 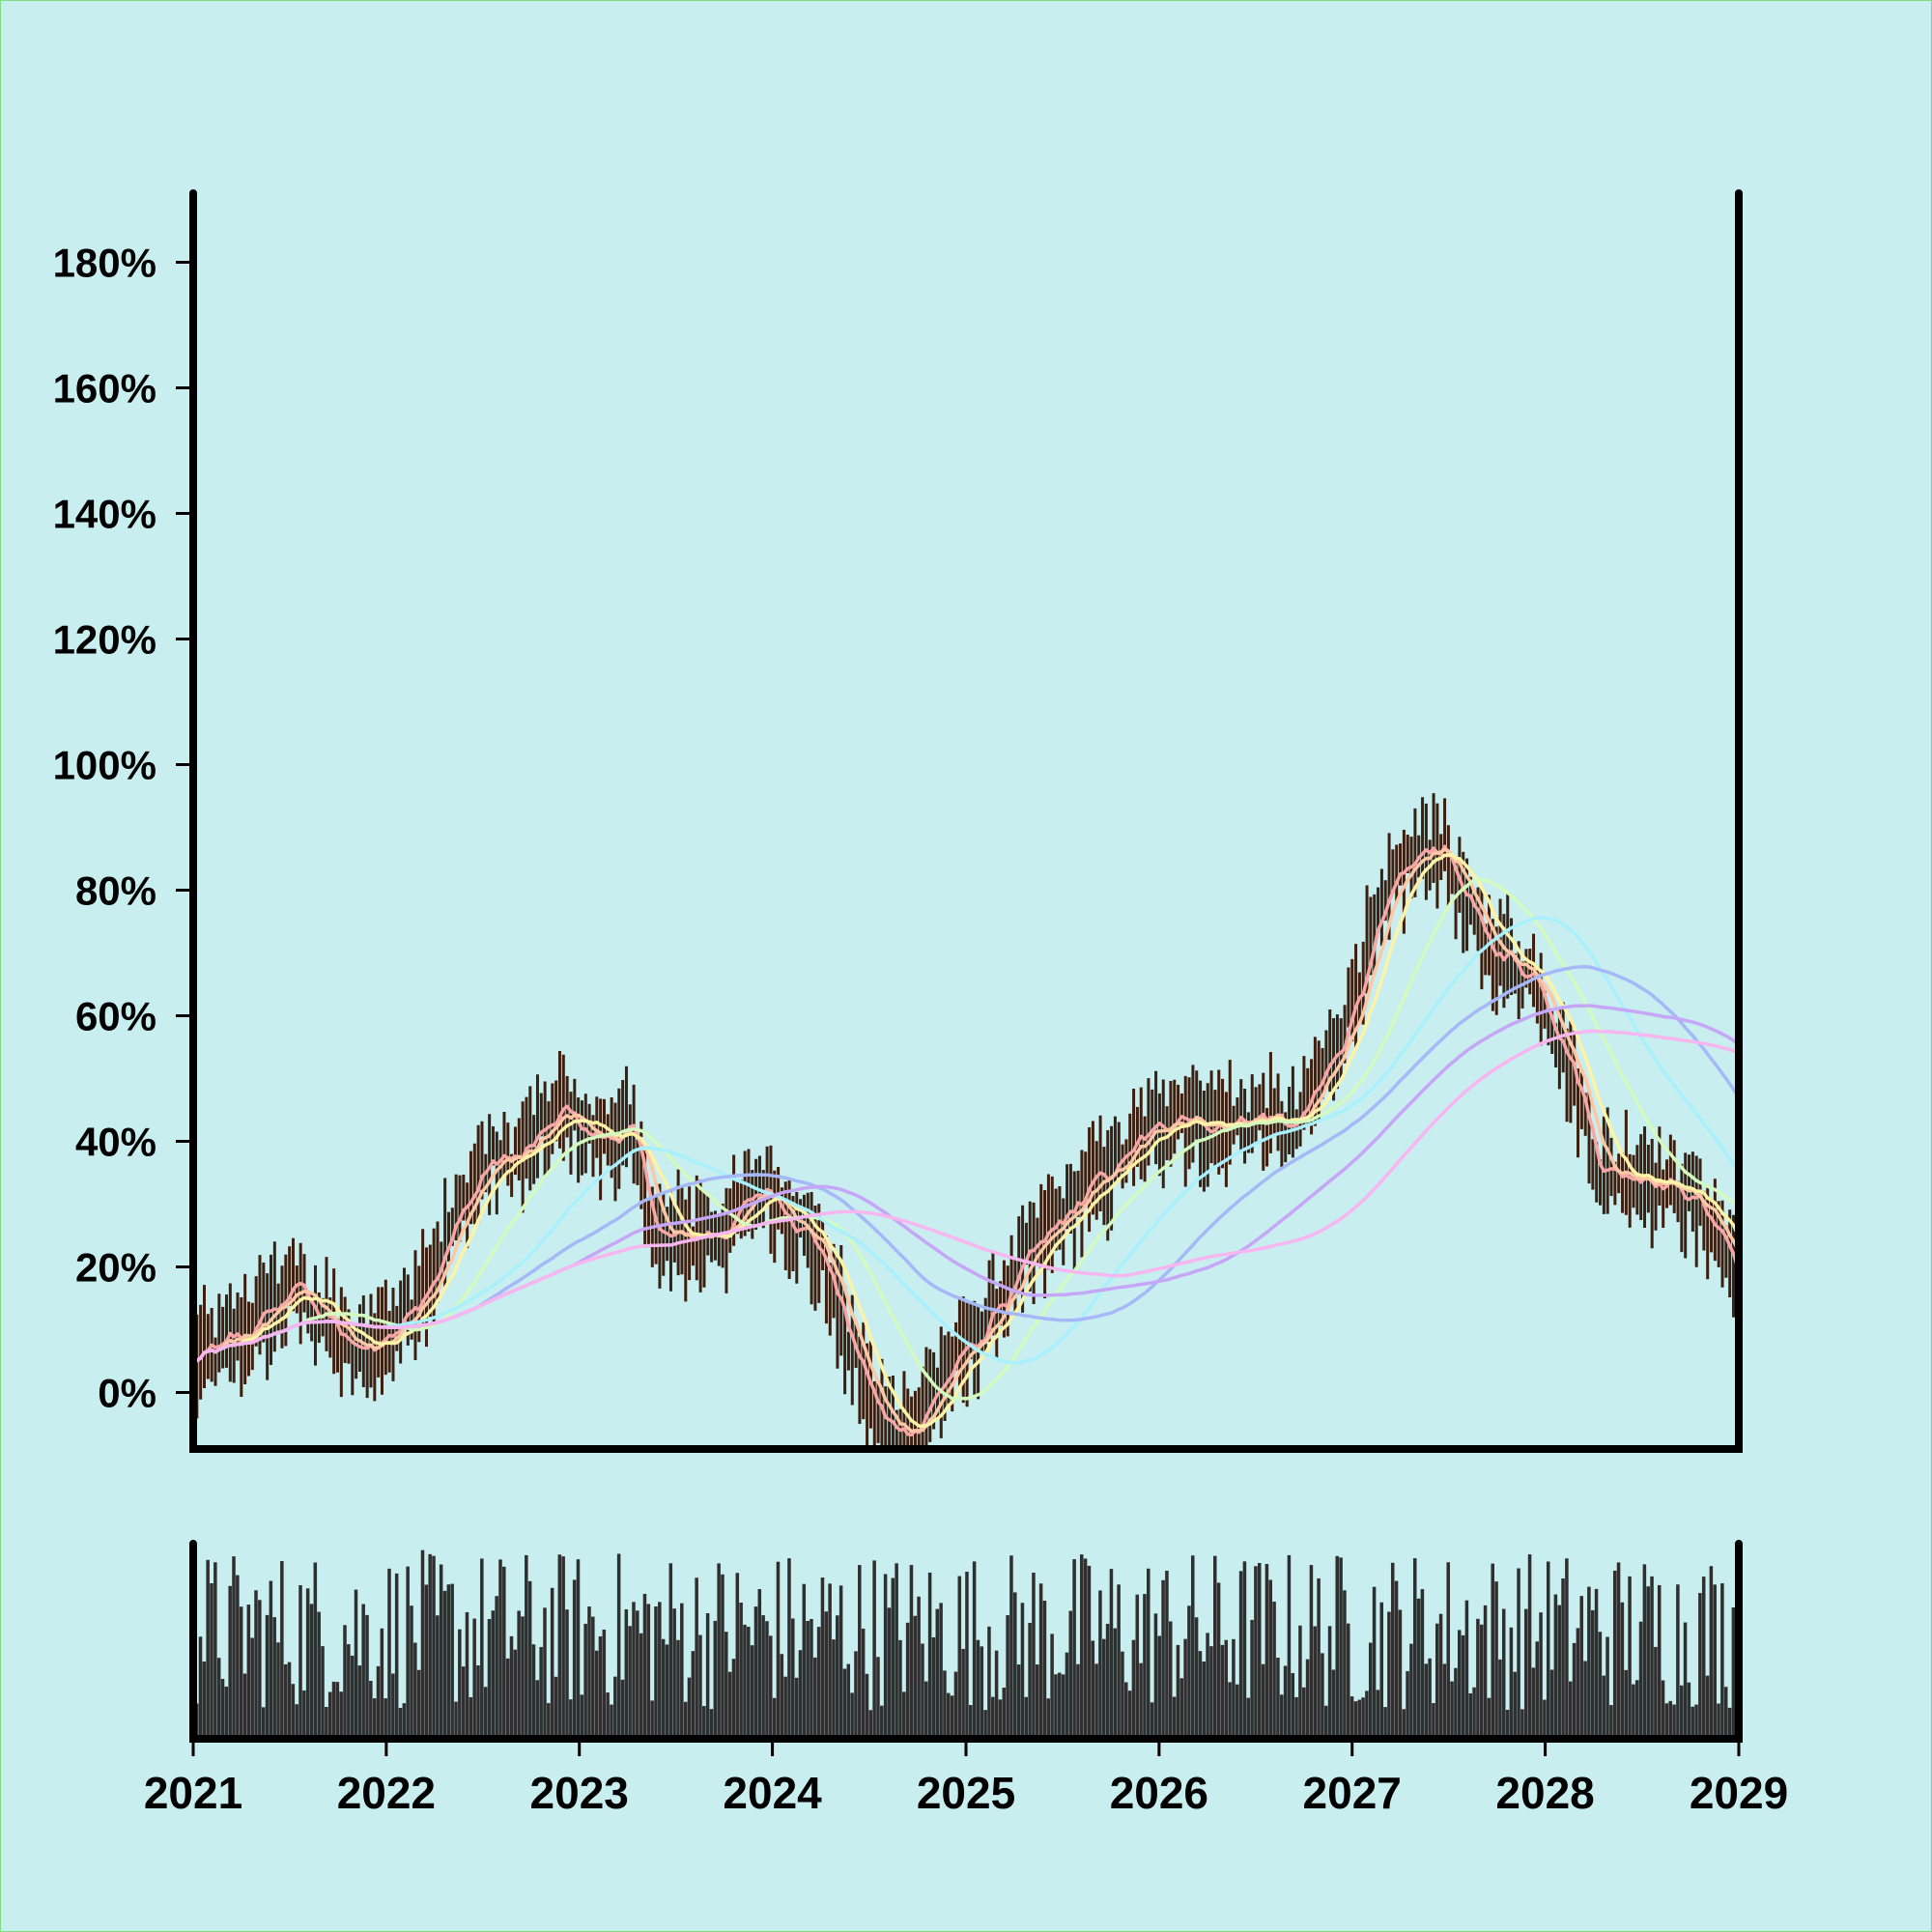 What do you see at coordinates (966, 1793) in the screenshot?
I see `x-tick-label: 2025` at bounding box center [966, 1793].